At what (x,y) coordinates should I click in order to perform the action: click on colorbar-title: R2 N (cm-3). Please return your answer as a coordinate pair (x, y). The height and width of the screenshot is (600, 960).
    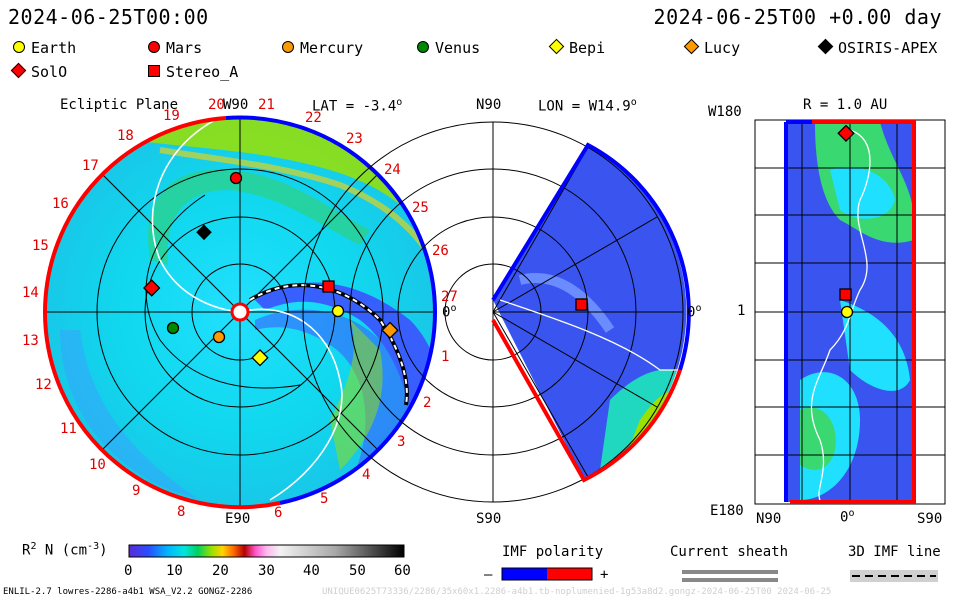
    Looking at the image, I should click on (65, 550).